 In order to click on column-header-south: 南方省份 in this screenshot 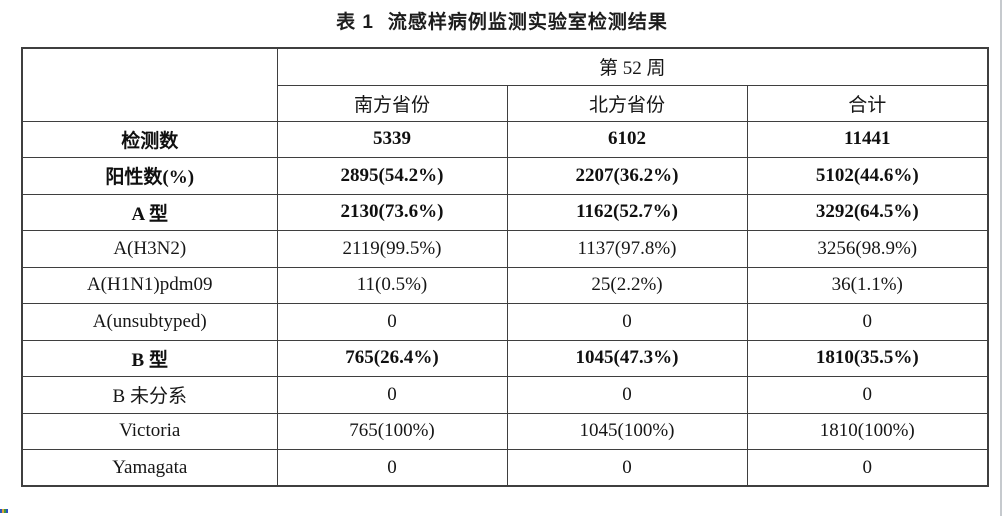, I will do `click(392, 103)`.